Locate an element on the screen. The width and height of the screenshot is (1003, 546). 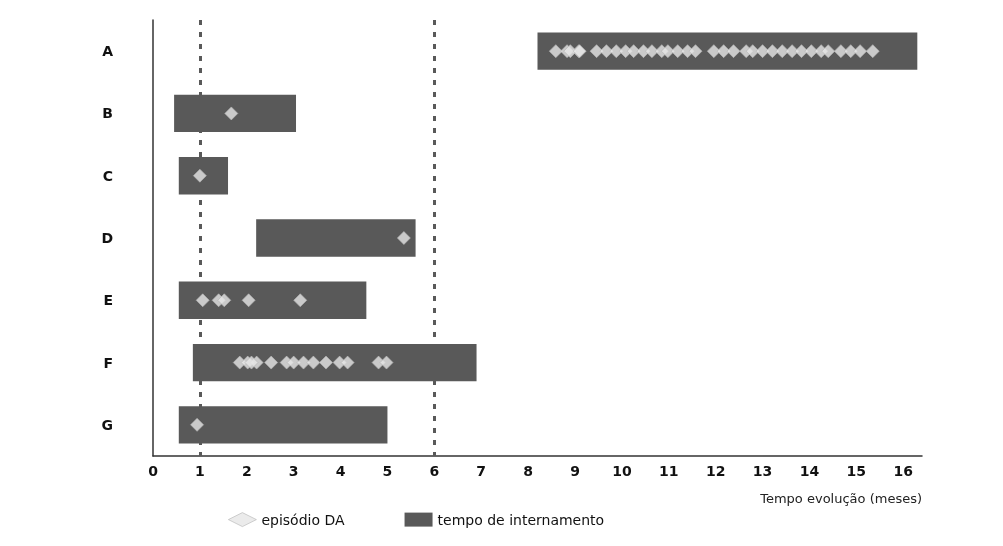
x-tick-label: 8 is located at coordinates (528, 471).